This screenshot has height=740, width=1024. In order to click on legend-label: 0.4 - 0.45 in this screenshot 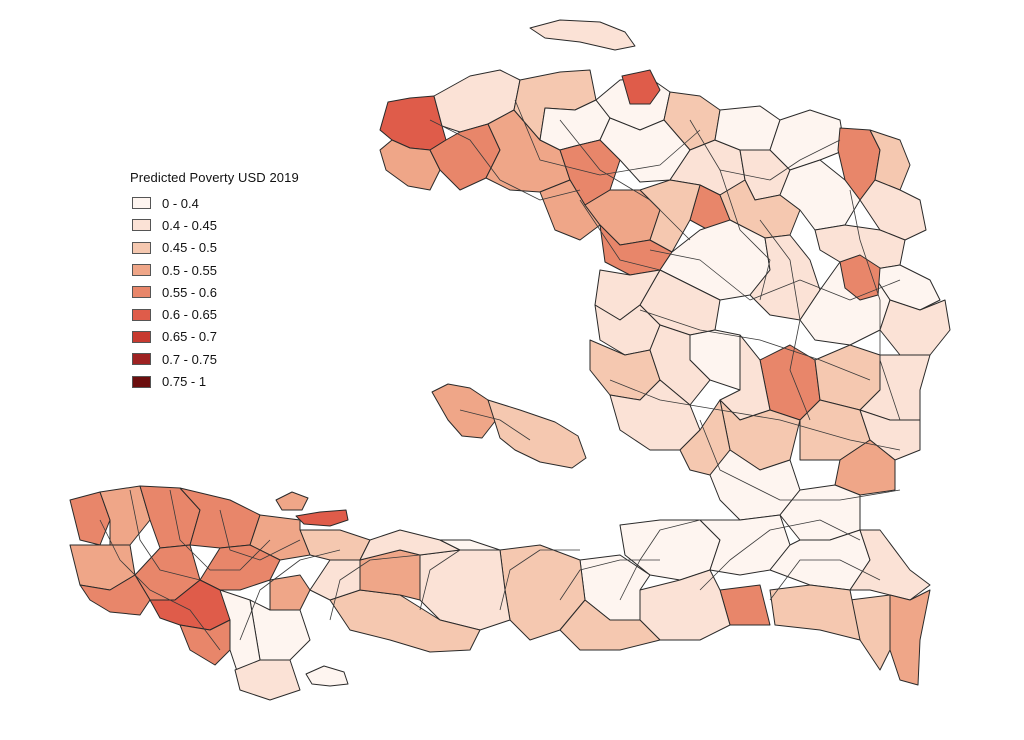, I will do `click(189, 225)`.